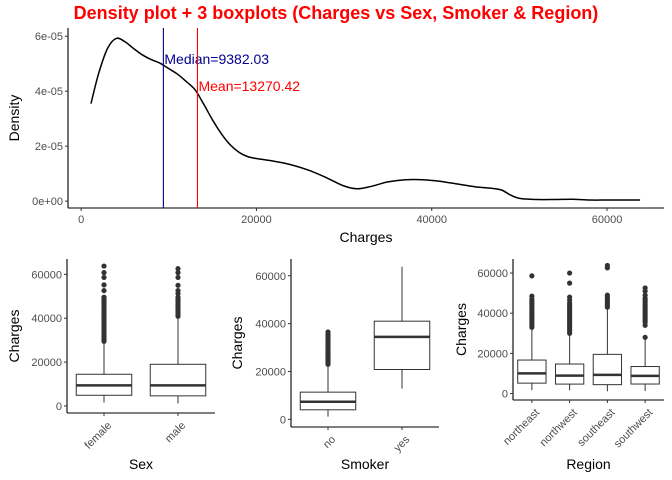 The height and width of the screenshot is (480, 672). Describe the element at coordinates (178, 380) in the screenshot. I see `box-male` at that location.